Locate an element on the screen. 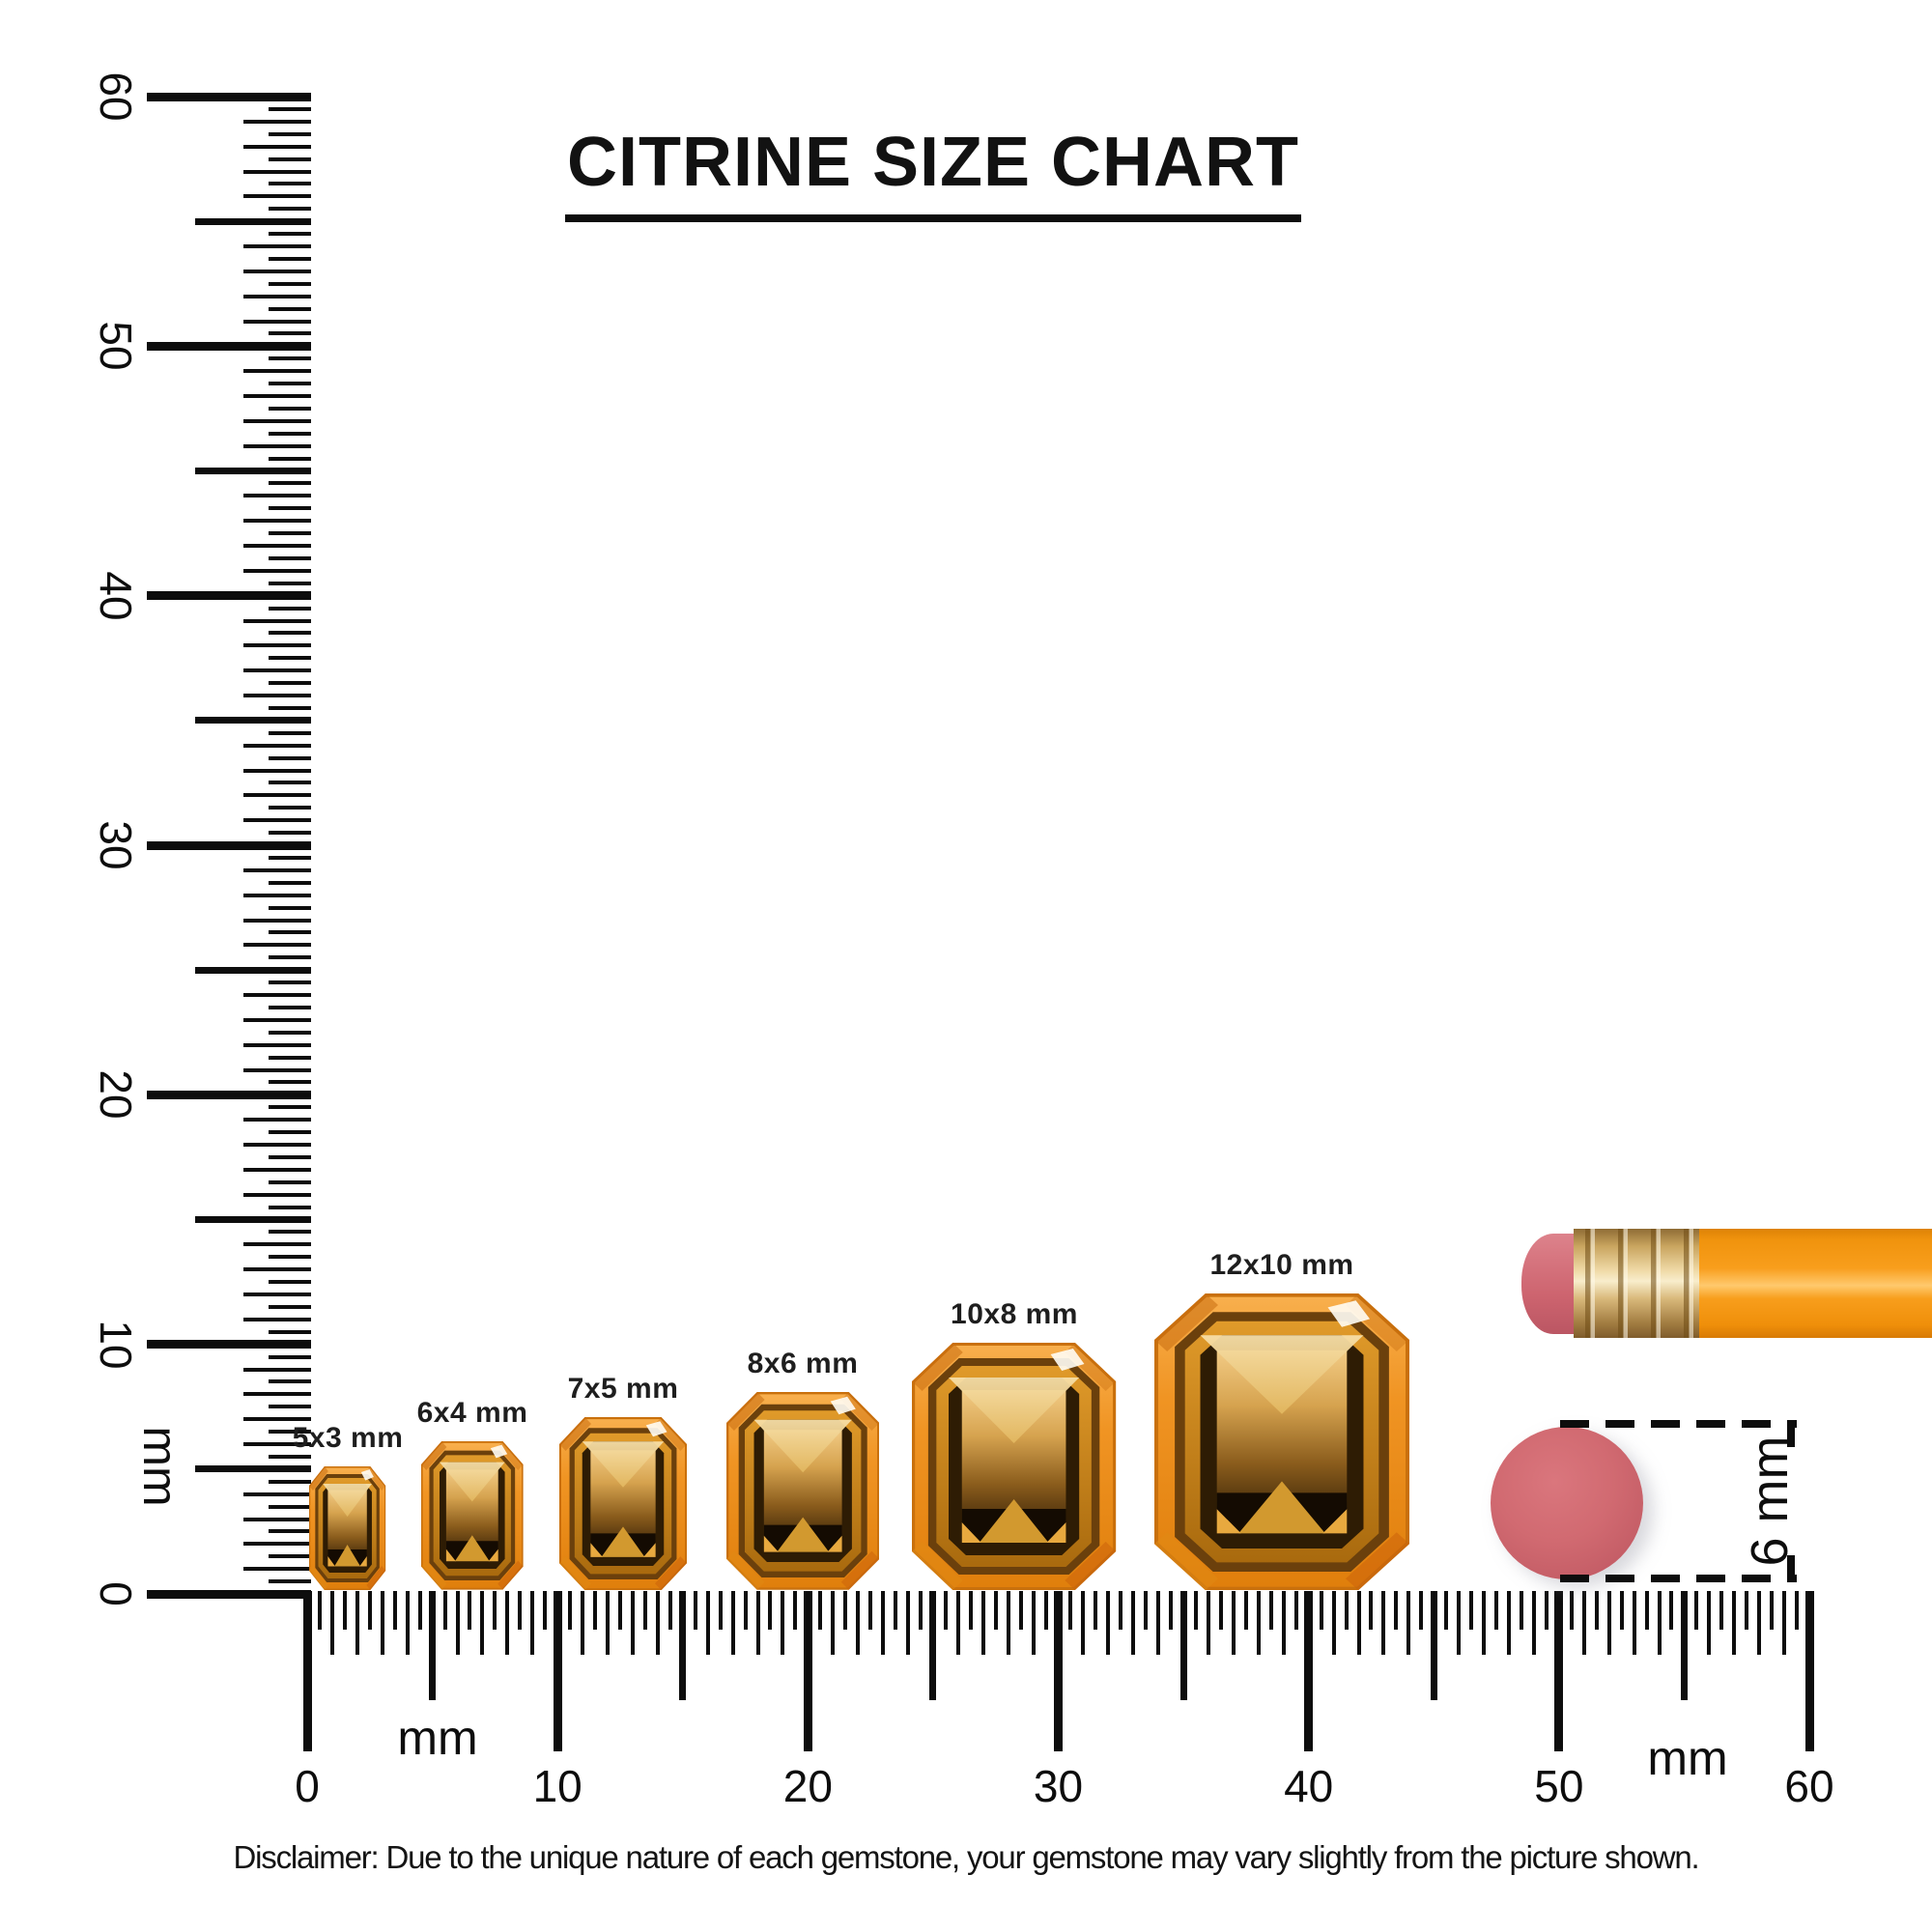 Image resolution: width=1932 pixels, height=1932 pixels. horizontal-ruler-unit-label-right: mm is located at coordinates (1687, 1758).